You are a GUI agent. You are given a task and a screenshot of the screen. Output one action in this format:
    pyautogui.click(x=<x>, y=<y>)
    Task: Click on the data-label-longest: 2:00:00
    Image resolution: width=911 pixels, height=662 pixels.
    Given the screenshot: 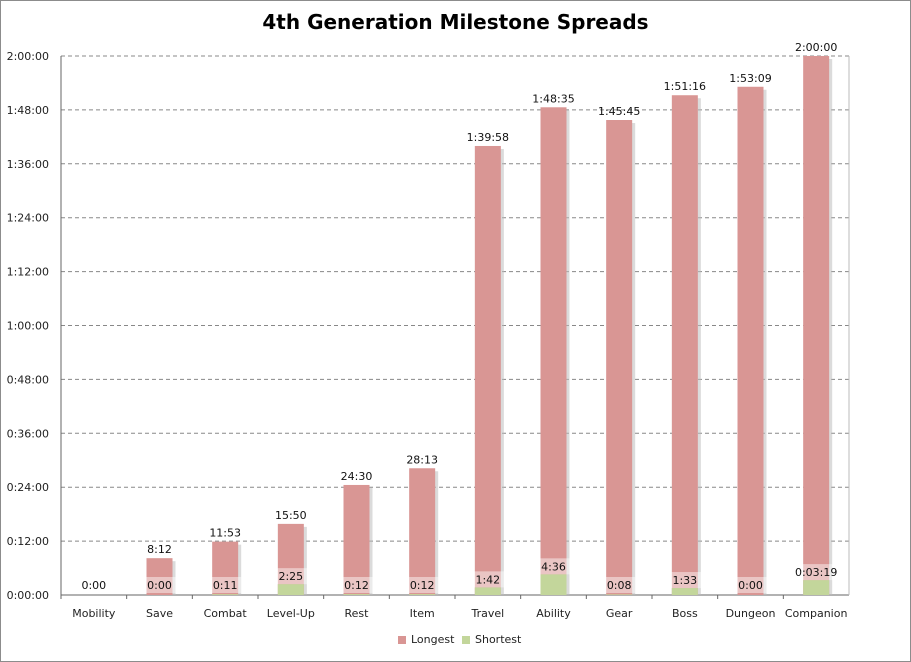 What is the action you would take?
    pyautogui.click(x=816, y=47)
    